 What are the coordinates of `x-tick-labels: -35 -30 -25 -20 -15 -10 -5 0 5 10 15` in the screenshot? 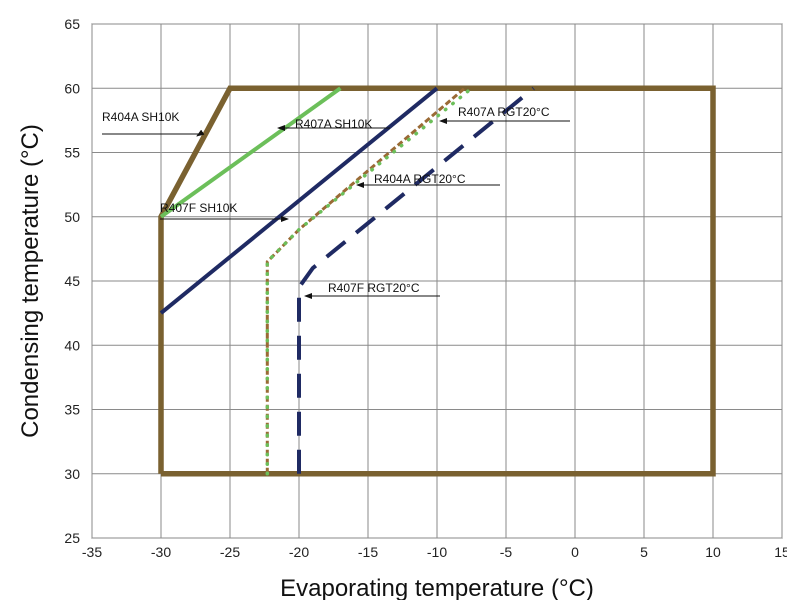 It's located at (434, 552).